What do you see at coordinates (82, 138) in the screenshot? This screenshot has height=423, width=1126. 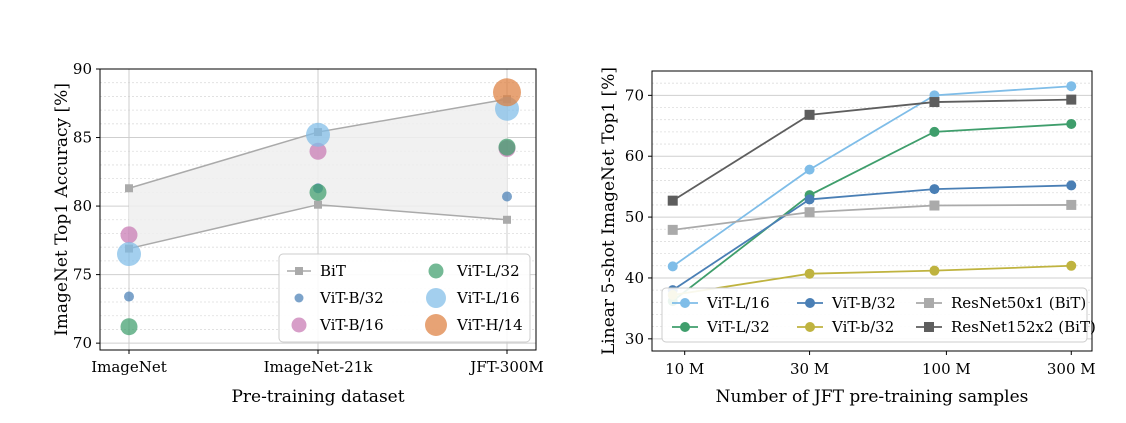 I see `left-ytick-label: 85` at bounding box center [82, 138].